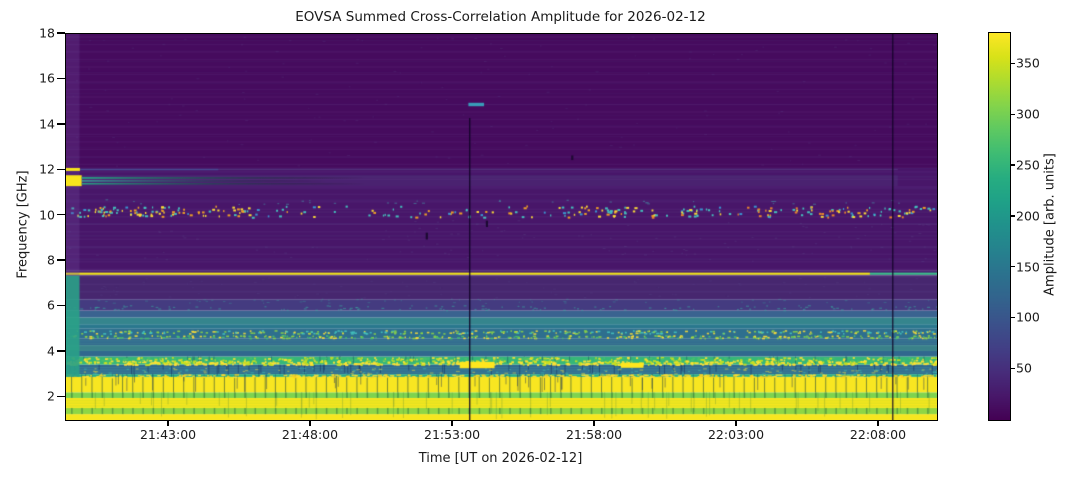  Describe the element at coordinates (47, 124) in the screenshot. I see `y-tick-label: 14` at that location.